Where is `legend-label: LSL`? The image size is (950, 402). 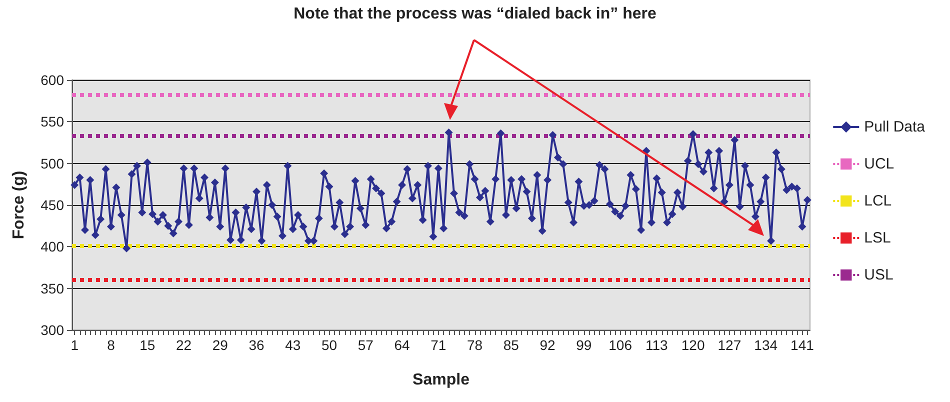 legend-label: LSL is located at coordinates (877, 238).